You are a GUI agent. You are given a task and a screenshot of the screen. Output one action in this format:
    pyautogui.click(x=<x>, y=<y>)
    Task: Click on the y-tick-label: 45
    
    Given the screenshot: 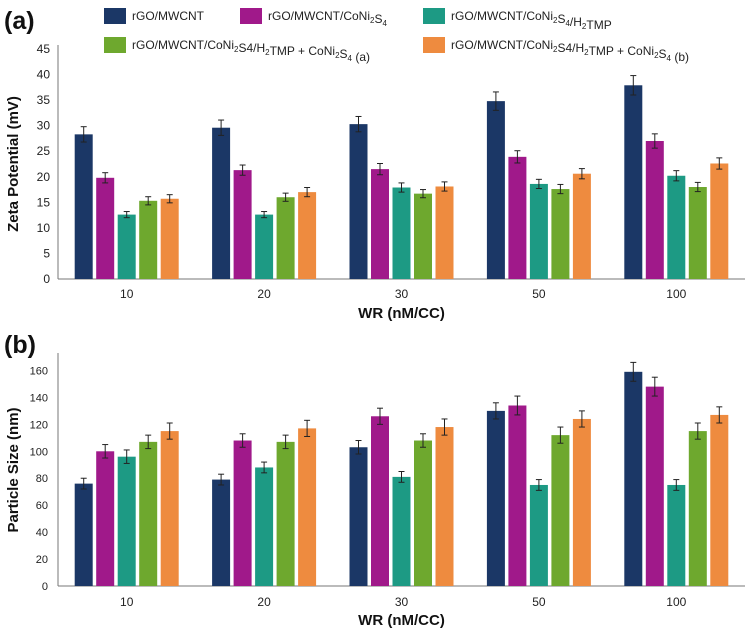 What is the action you would take?
    pyautogui.click(x=44, y=49)
    